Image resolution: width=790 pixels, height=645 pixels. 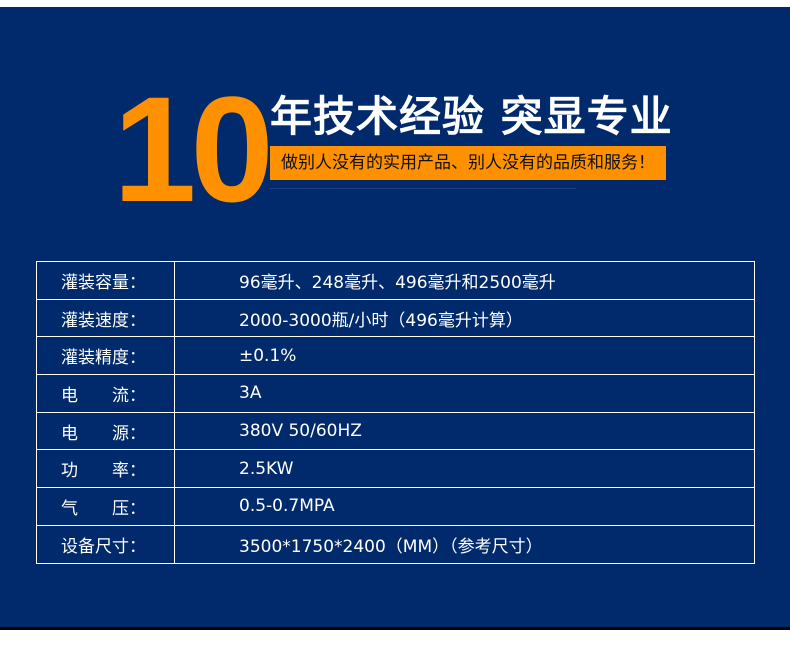 I want to click on headline: 年技术经验 突显专业, so click(x=471, y=116).